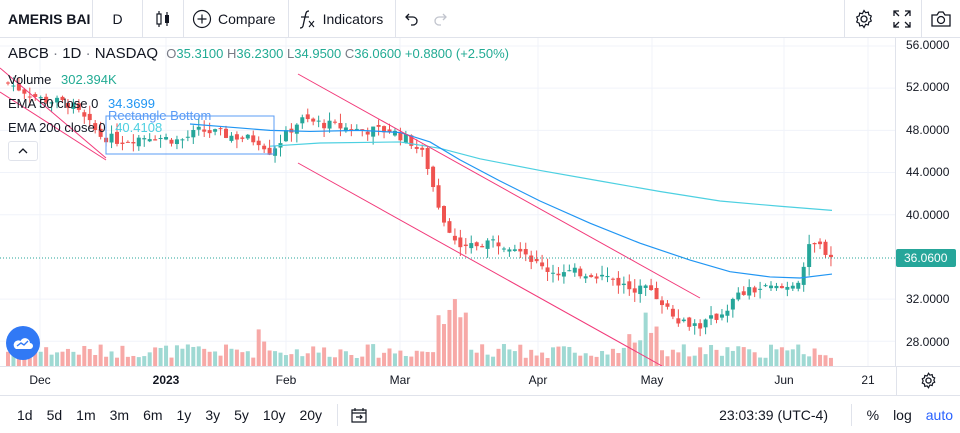 This screenshot has width=960, height=433. I want to click on clock-timezone: 23:03:39 (UTC-4), so click(773, 414).